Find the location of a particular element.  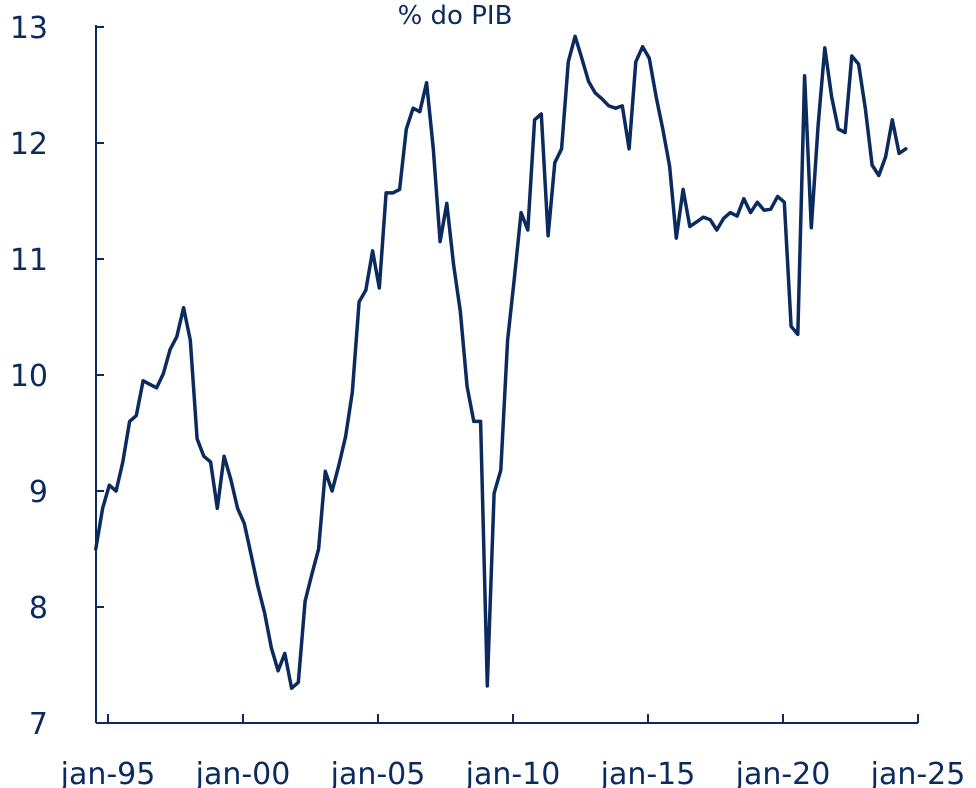

x-tick-label: jan-10 is located at coordinates (513, 772).